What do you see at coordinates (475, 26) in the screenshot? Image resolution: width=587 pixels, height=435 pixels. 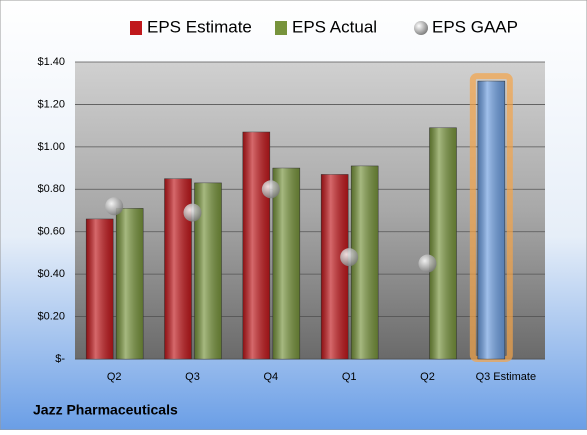 I see `legend-label: EPS GAAP` at bounding box center [475, 26].